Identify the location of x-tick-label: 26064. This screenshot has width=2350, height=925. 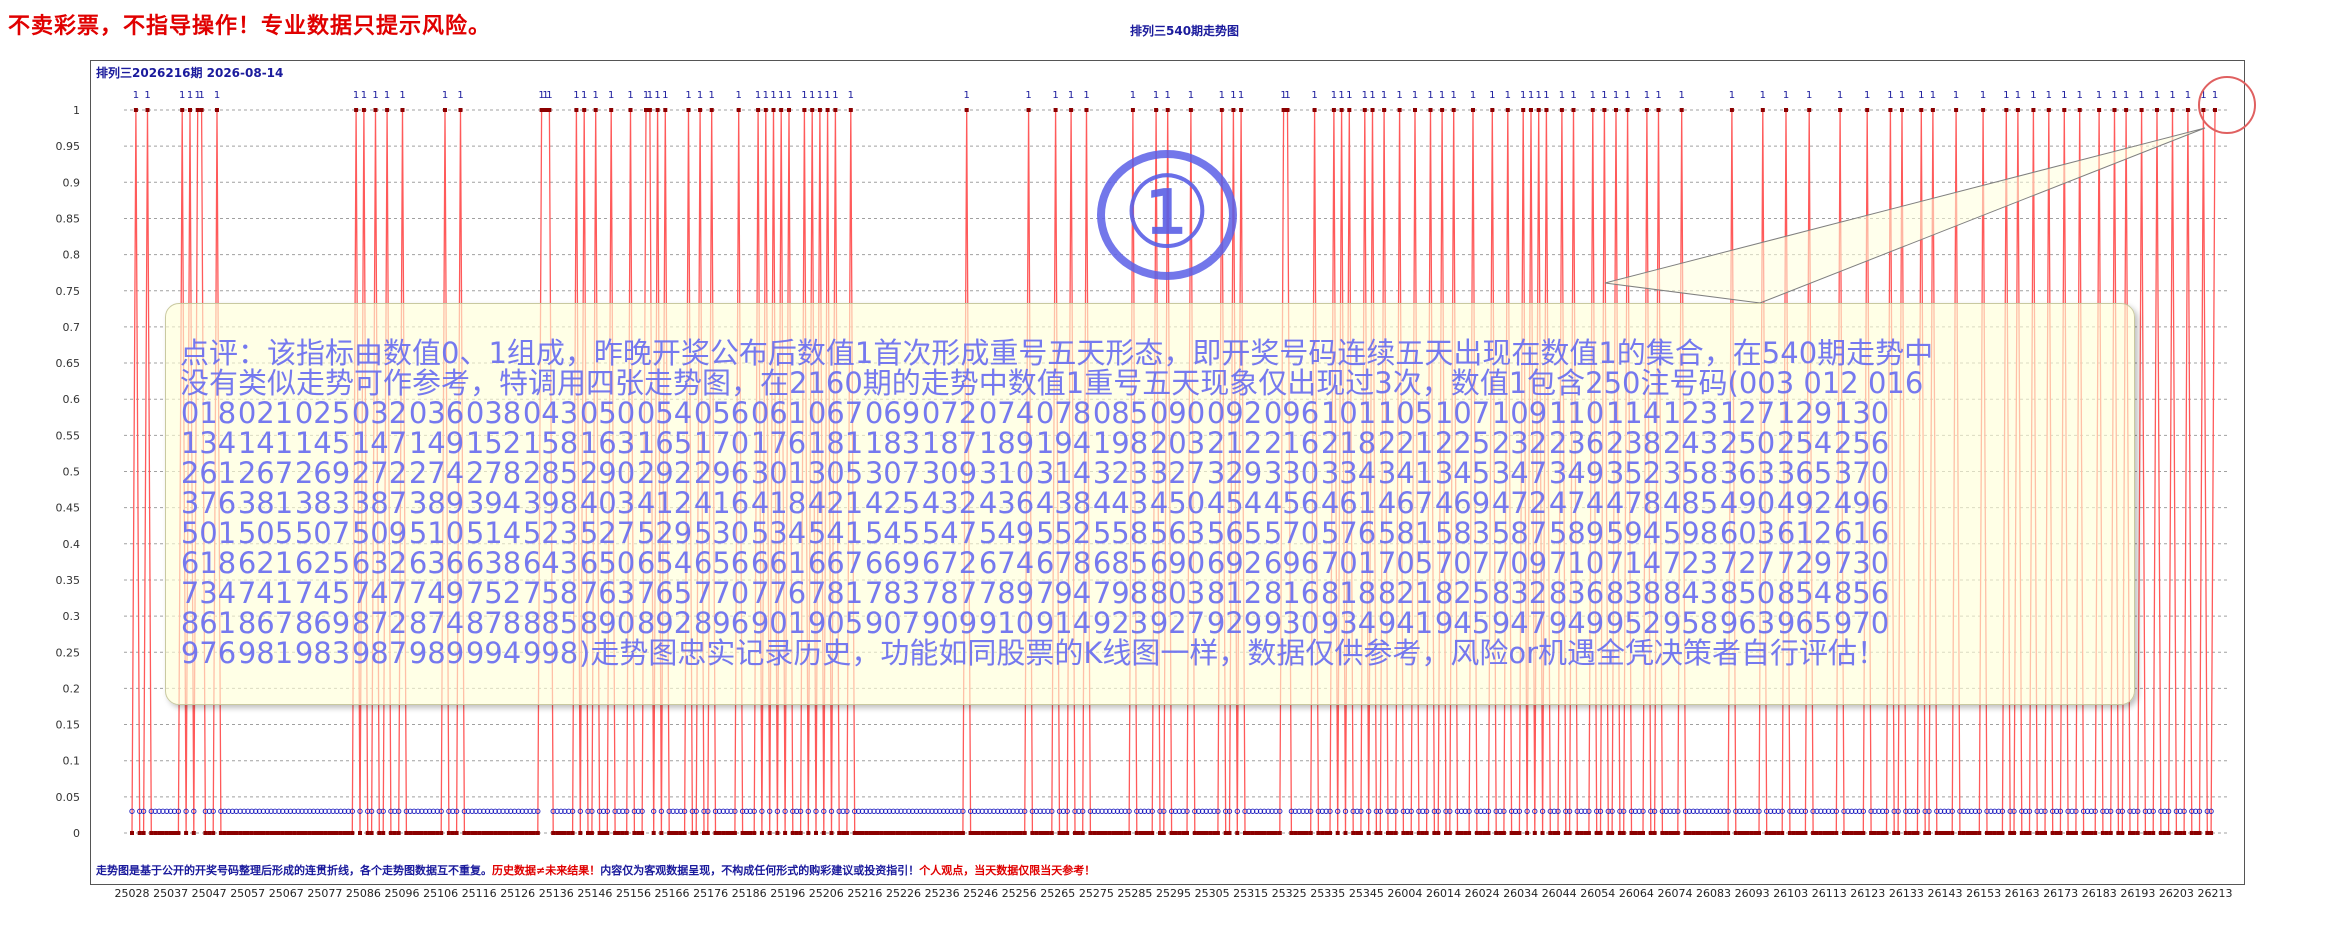
(1636, 893).